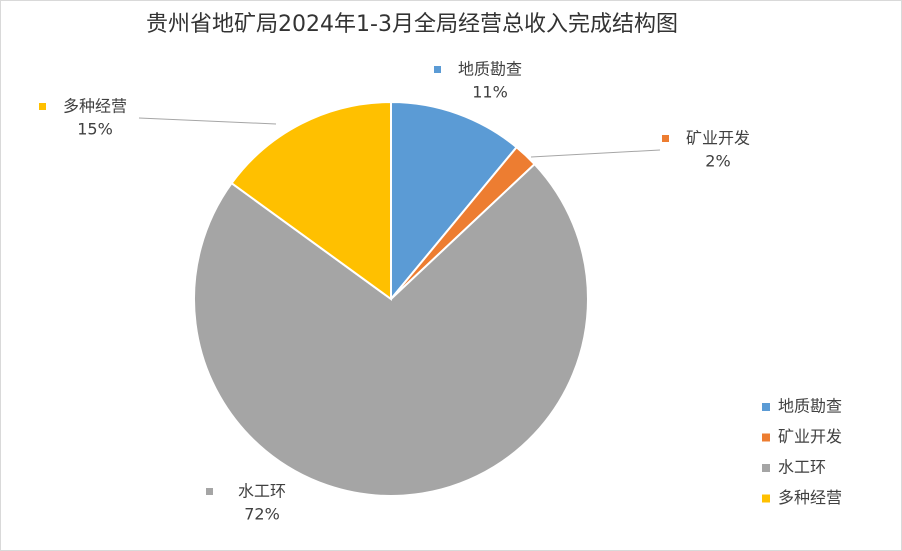  What do you see at coordinates (717, 161) in the screenshot?
I see `data-label-value: 2%` at bounding box center [717, 161].